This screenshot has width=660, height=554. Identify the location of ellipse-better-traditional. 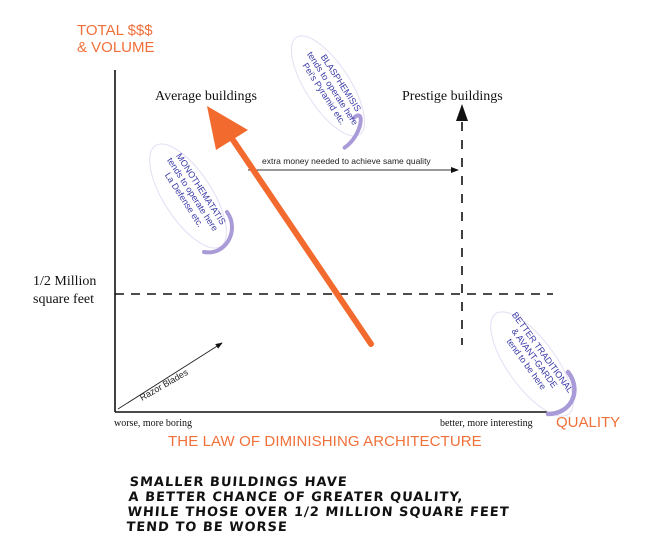
(533, 364).